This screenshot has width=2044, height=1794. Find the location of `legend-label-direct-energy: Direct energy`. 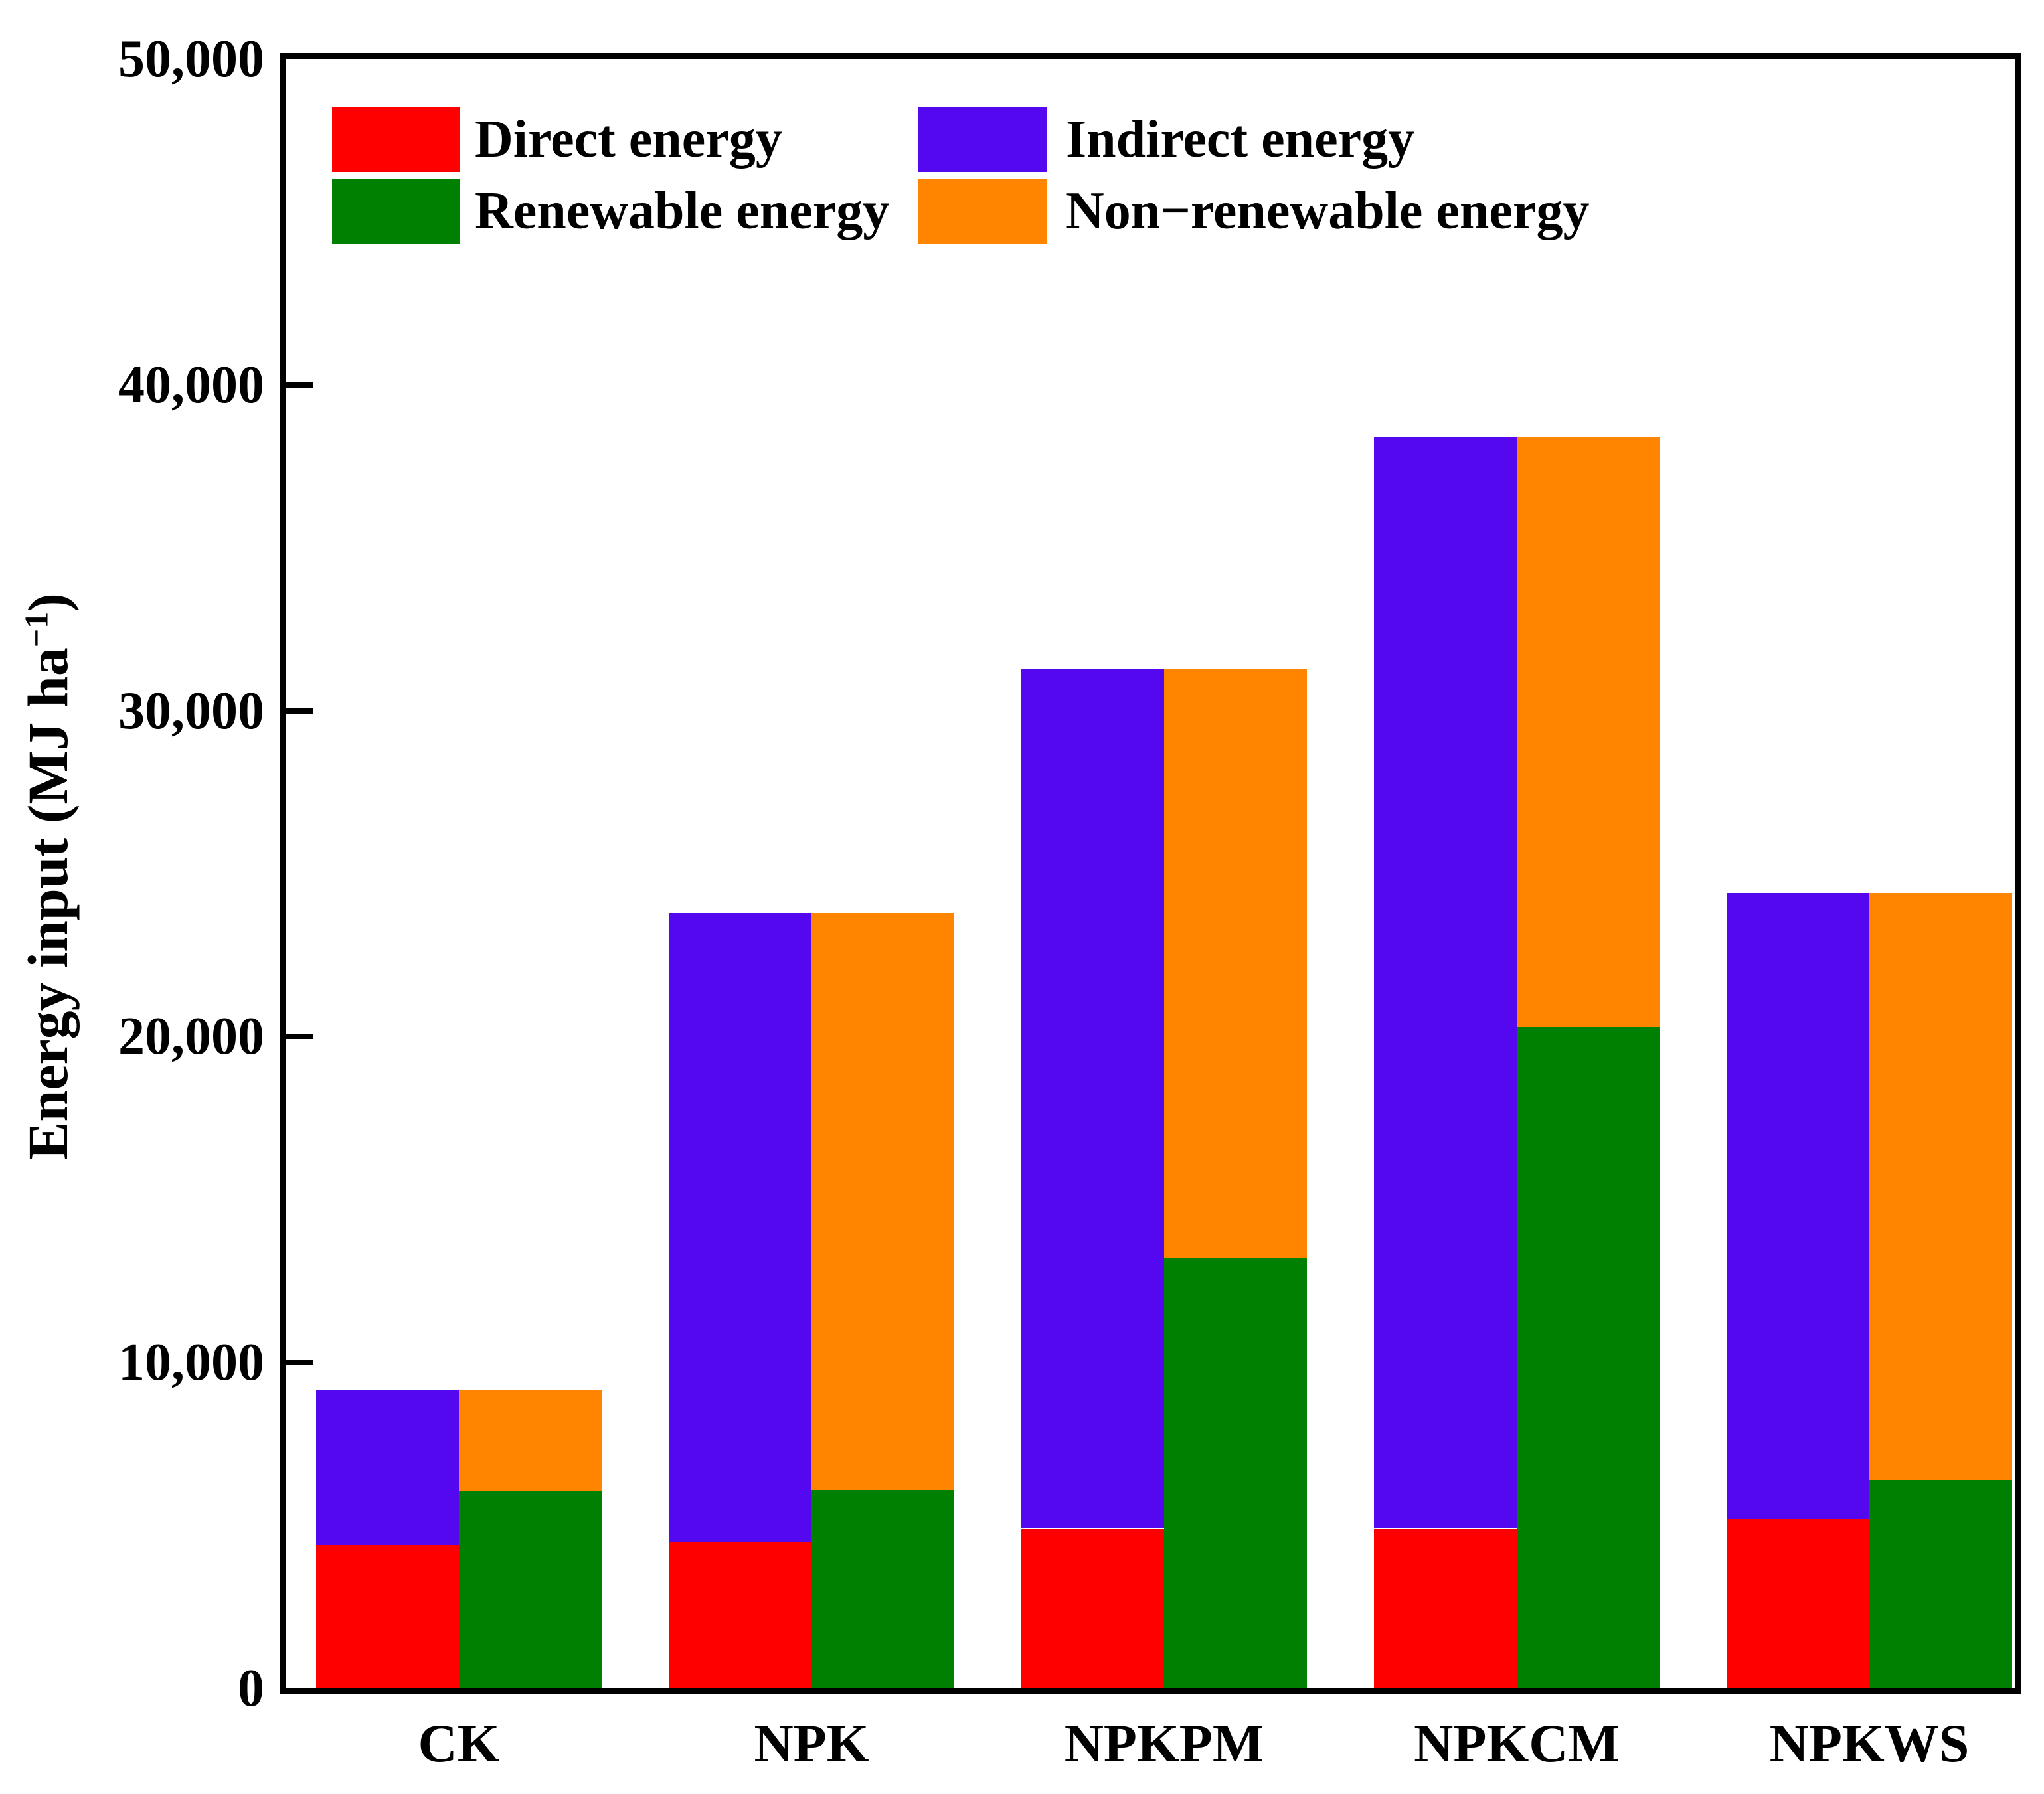

legend-label-direct-energy: Direct energy is located at coordinates (628, 139).